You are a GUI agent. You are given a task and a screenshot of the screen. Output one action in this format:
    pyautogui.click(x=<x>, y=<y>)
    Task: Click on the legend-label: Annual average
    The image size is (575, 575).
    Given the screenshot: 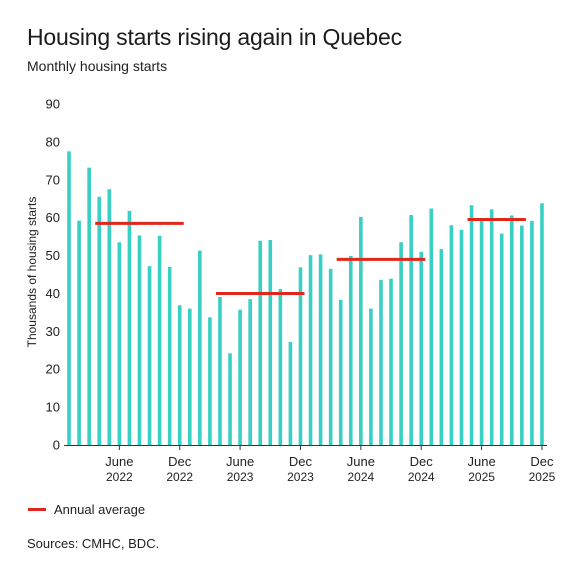 What is the action you would take?
    pyautogui.click(x=100, y=509)
    